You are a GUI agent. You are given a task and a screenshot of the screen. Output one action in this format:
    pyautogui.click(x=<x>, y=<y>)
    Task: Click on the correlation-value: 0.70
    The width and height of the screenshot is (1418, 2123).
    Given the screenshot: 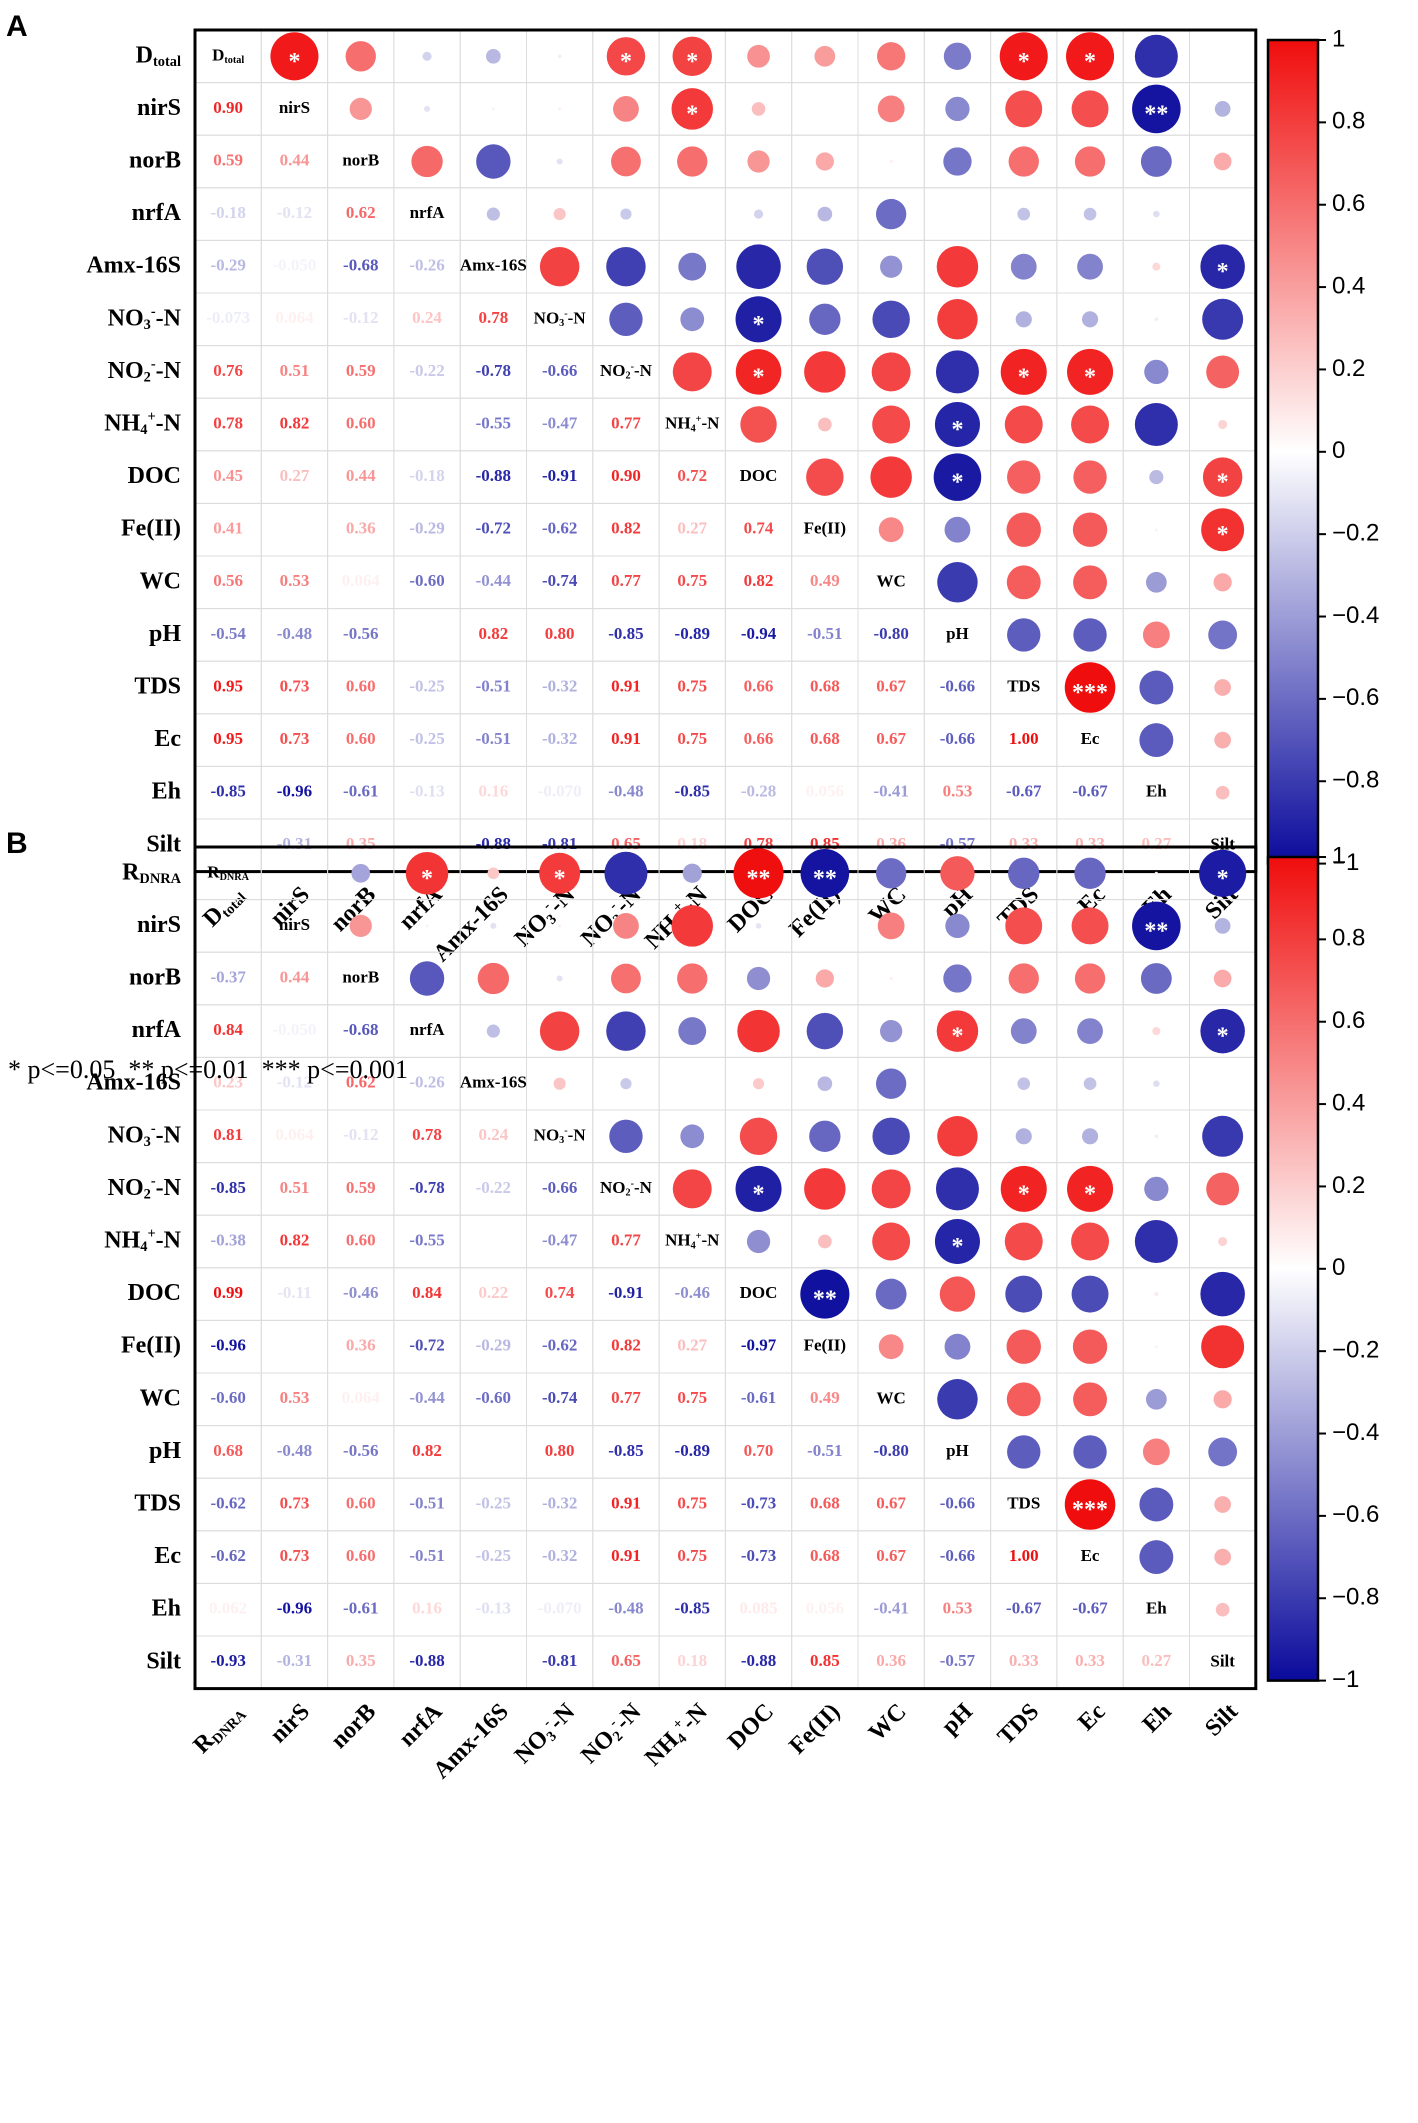 What is the action you would take?
    pyautogui.click(x=759, y=1450)
    